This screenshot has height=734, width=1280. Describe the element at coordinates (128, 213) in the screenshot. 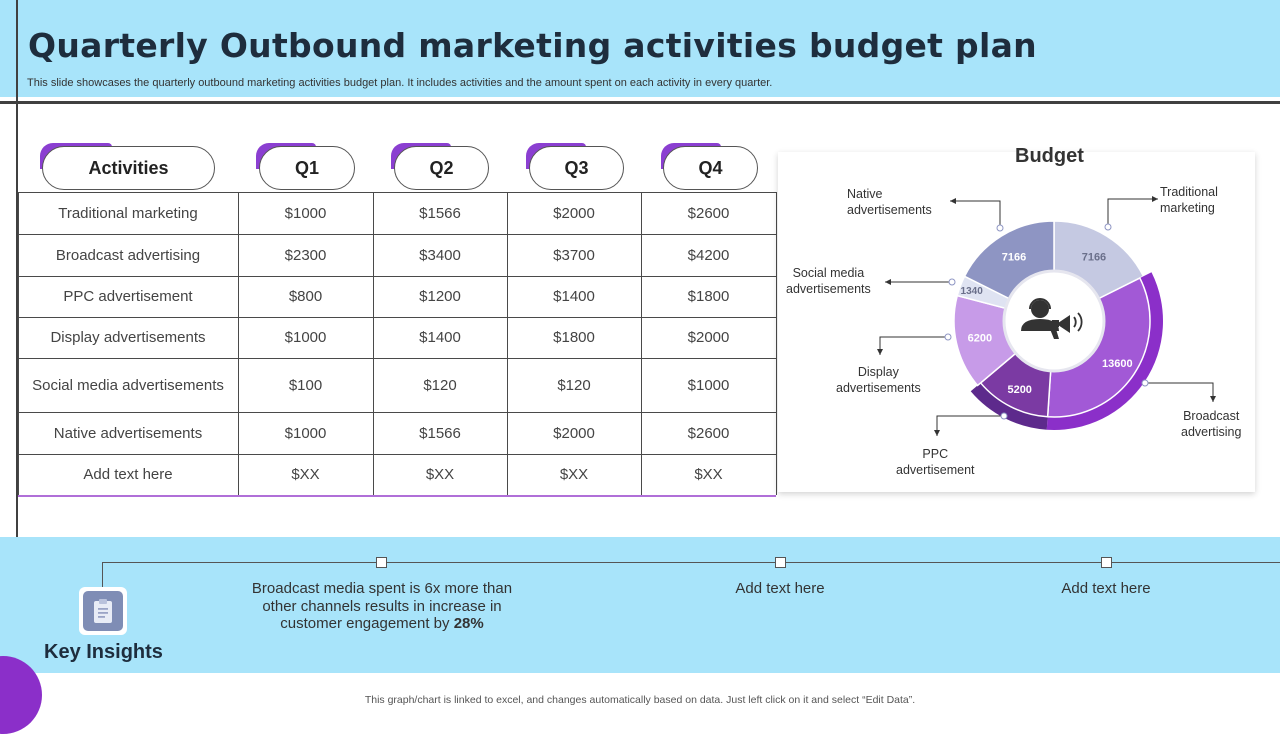

I see `table-cell-activity: Traditional marketing` at that location.